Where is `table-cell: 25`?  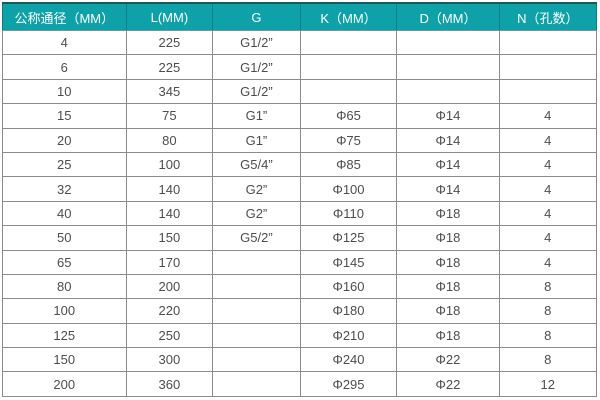 table-cell: 25 is located at coordinates (64, 164).